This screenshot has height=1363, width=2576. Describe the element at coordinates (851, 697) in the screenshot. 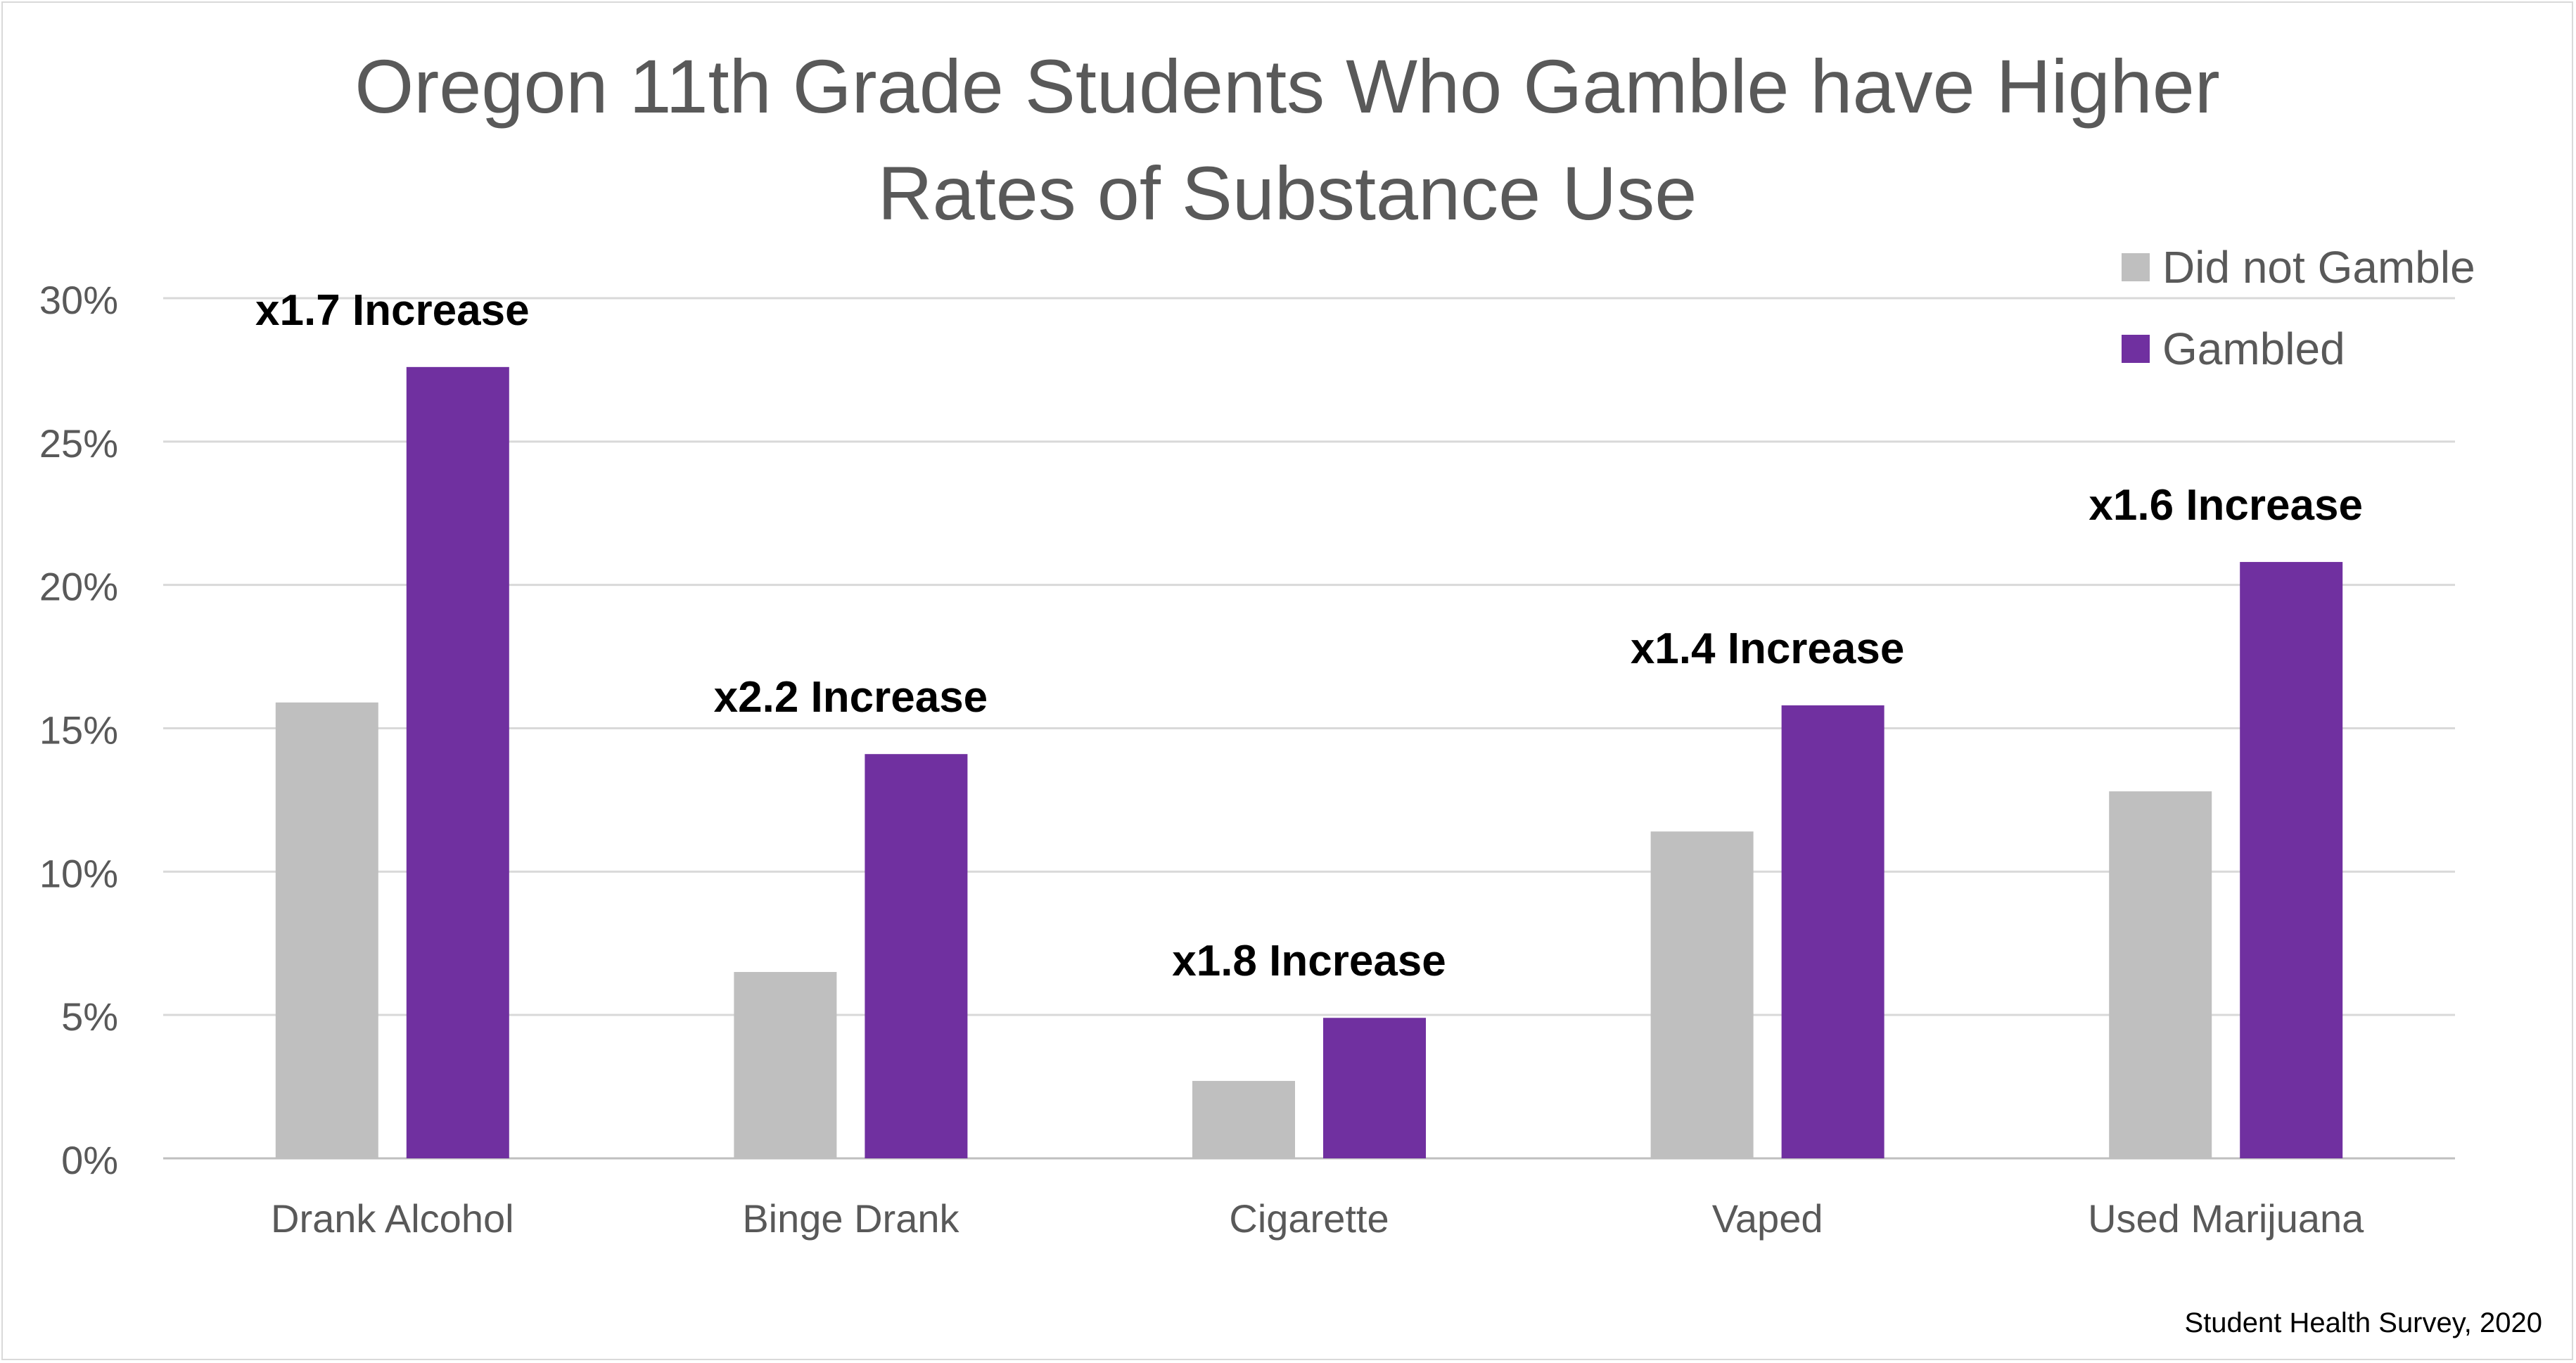

I see `increase-annotation: x2.2 Increase` at that location.